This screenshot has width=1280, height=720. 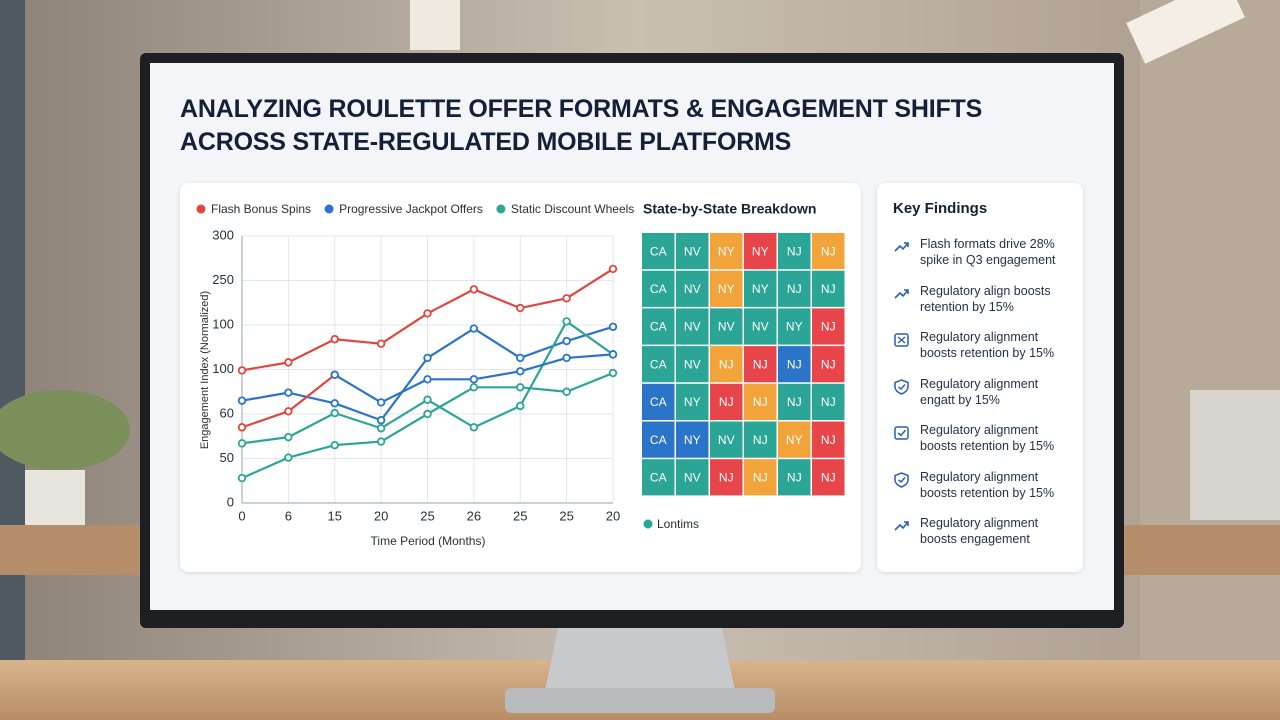 I want to click on monitor-stand, so click(x=640, y=655).